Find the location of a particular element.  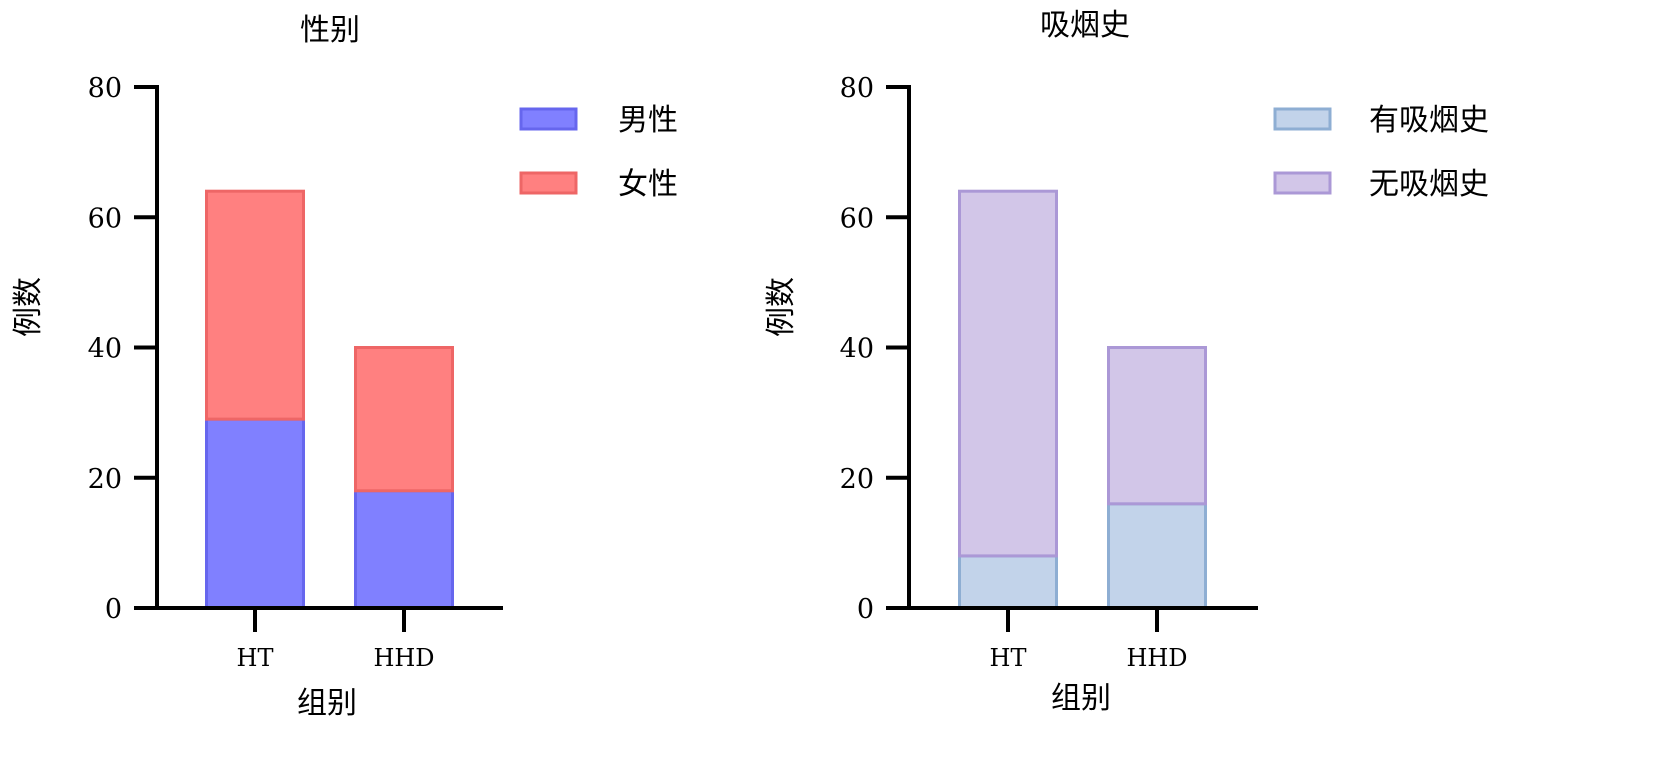

chart-title: 性别 is located at coordinates (330, 30).